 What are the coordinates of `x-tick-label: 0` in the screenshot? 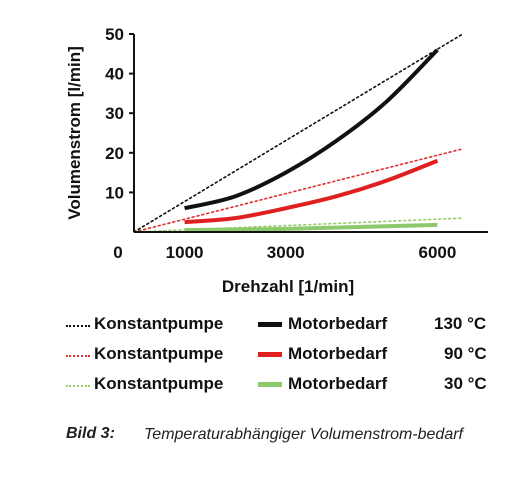 It's located at (117, 252).